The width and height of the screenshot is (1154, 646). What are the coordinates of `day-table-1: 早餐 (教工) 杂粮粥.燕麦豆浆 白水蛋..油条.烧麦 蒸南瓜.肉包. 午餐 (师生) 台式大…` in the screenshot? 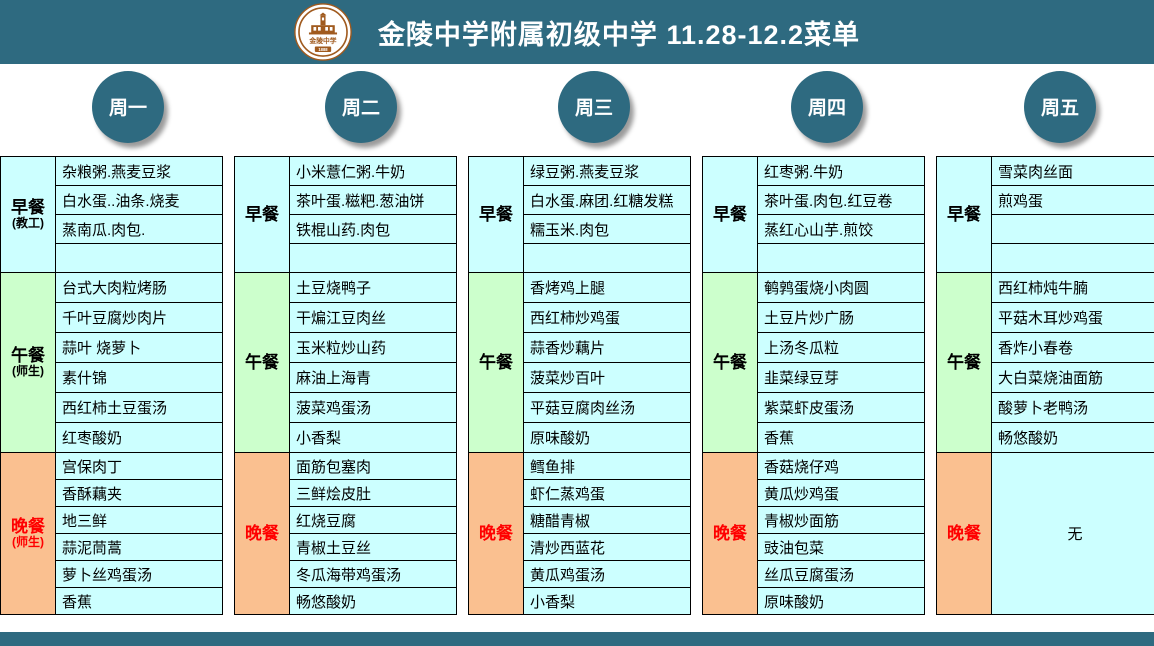 It's located at (111, 385).